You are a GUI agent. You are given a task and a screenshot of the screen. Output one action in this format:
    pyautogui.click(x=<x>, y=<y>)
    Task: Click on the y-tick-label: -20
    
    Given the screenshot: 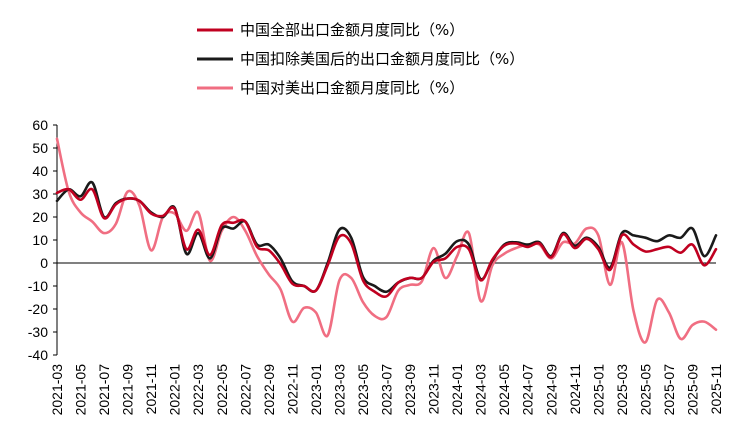 What is the action you would take?
    pyautogui.click(x=38, y=309)
    